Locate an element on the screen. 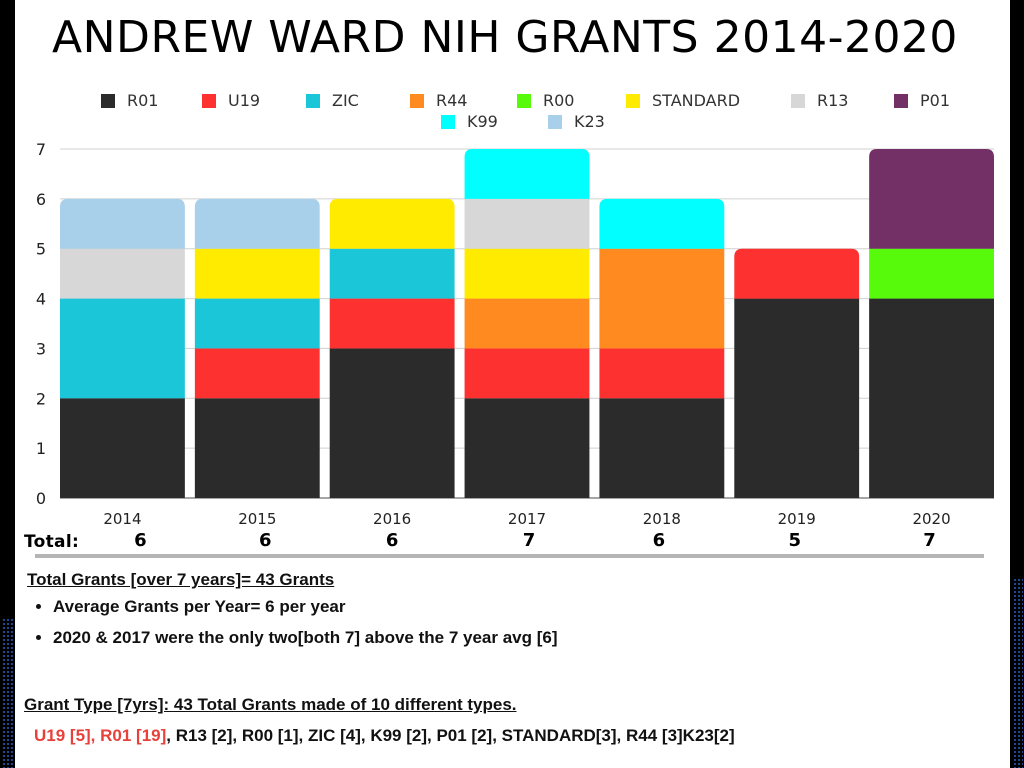 The height and width of the screenshot is (768, 1024). legend-label: ZIC is located at coordinates (345, 100).